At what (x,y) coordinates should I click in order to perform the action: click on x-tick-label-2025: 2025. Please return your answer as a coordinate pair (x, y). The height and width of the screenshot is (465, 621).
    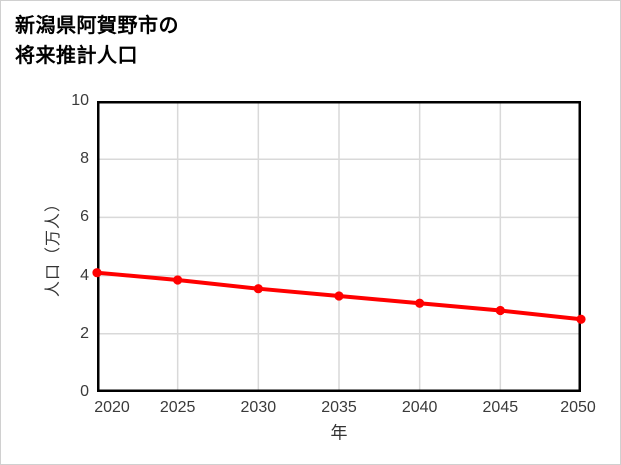
    Looking at the image, I should click on (177, 407).